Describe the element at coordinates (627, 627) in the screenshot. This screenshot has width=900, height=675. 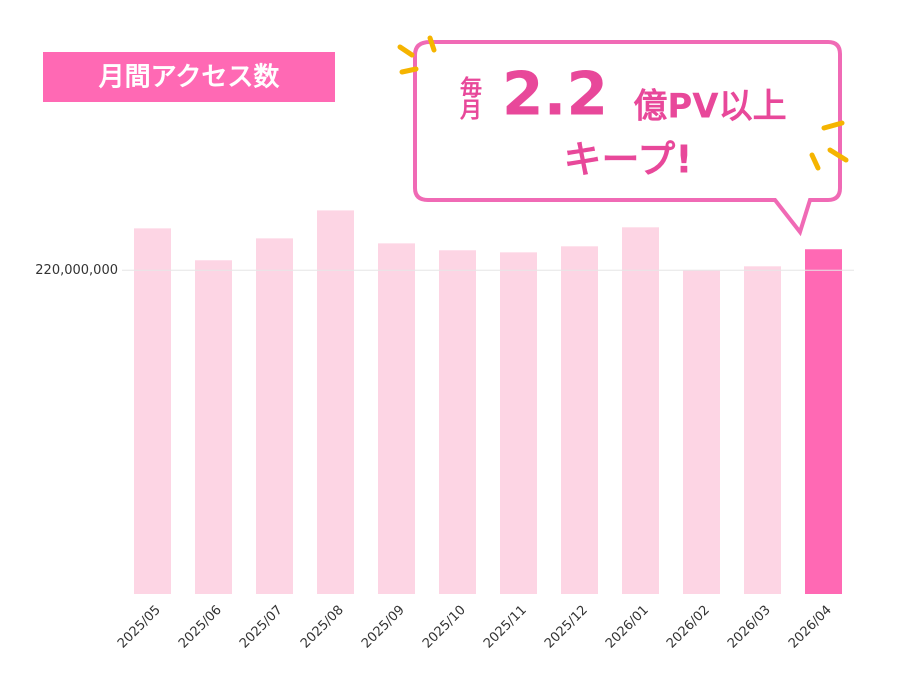
I see `x-tick-label: 2026/01` at that location.